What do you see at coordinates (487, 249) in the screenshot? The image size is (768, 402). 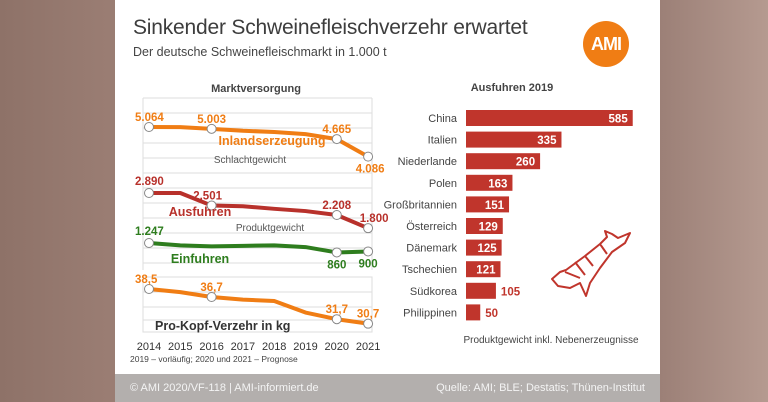 I see `bar-value-label: 125` at bounding box center [487, 249].